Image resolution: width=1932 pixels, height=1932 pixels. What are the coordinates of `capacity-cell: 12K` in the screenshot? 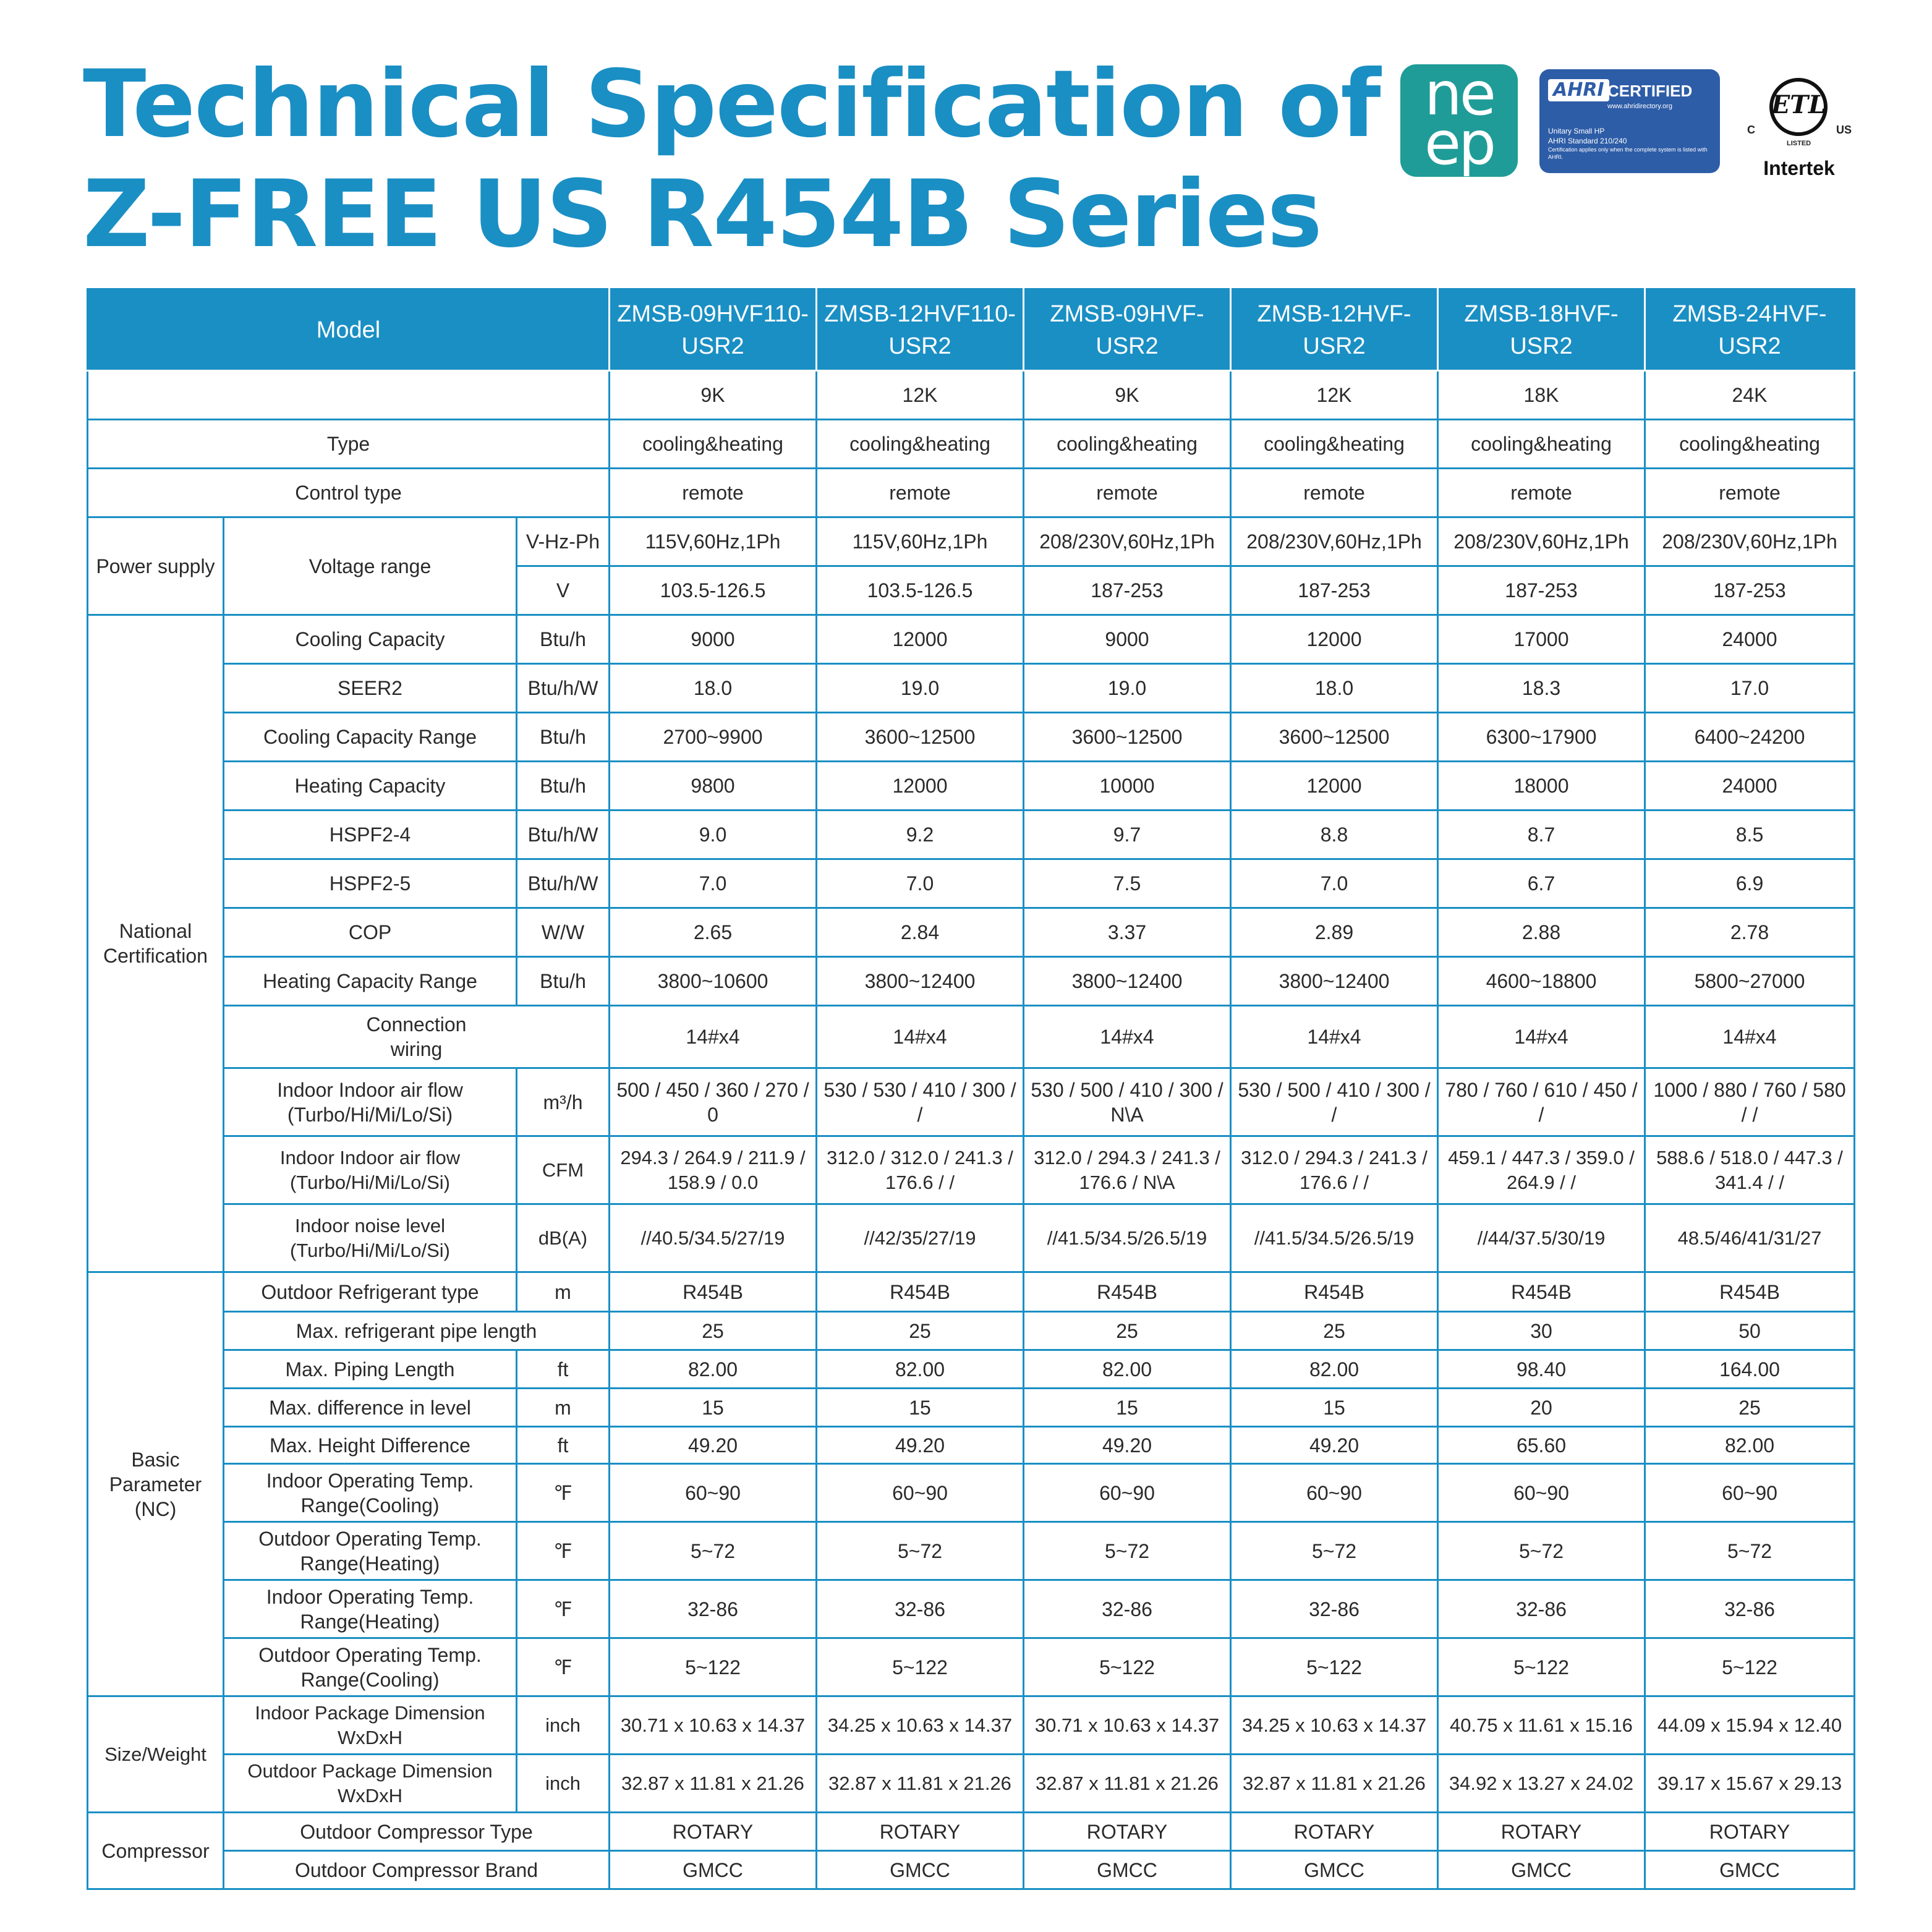 It's located at (920, 395).